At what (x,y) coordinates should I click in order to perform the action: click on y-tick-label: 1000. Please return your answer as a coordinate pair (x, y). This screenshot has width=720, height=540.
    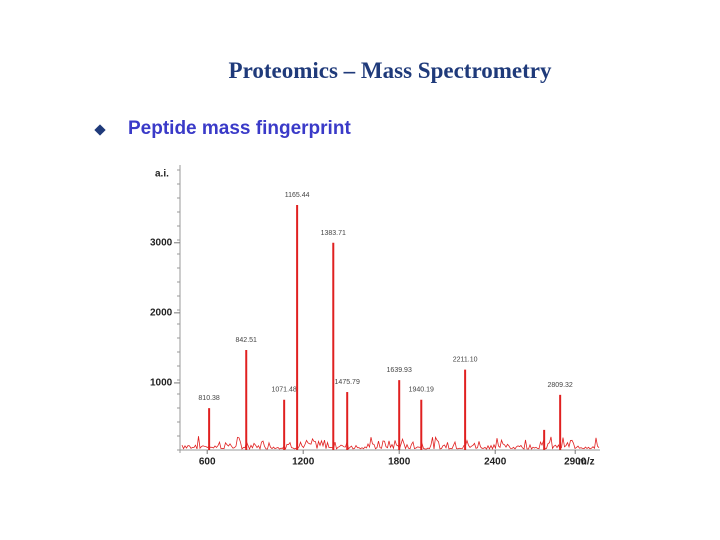
    Looking at the image, I should click on (161, 383).